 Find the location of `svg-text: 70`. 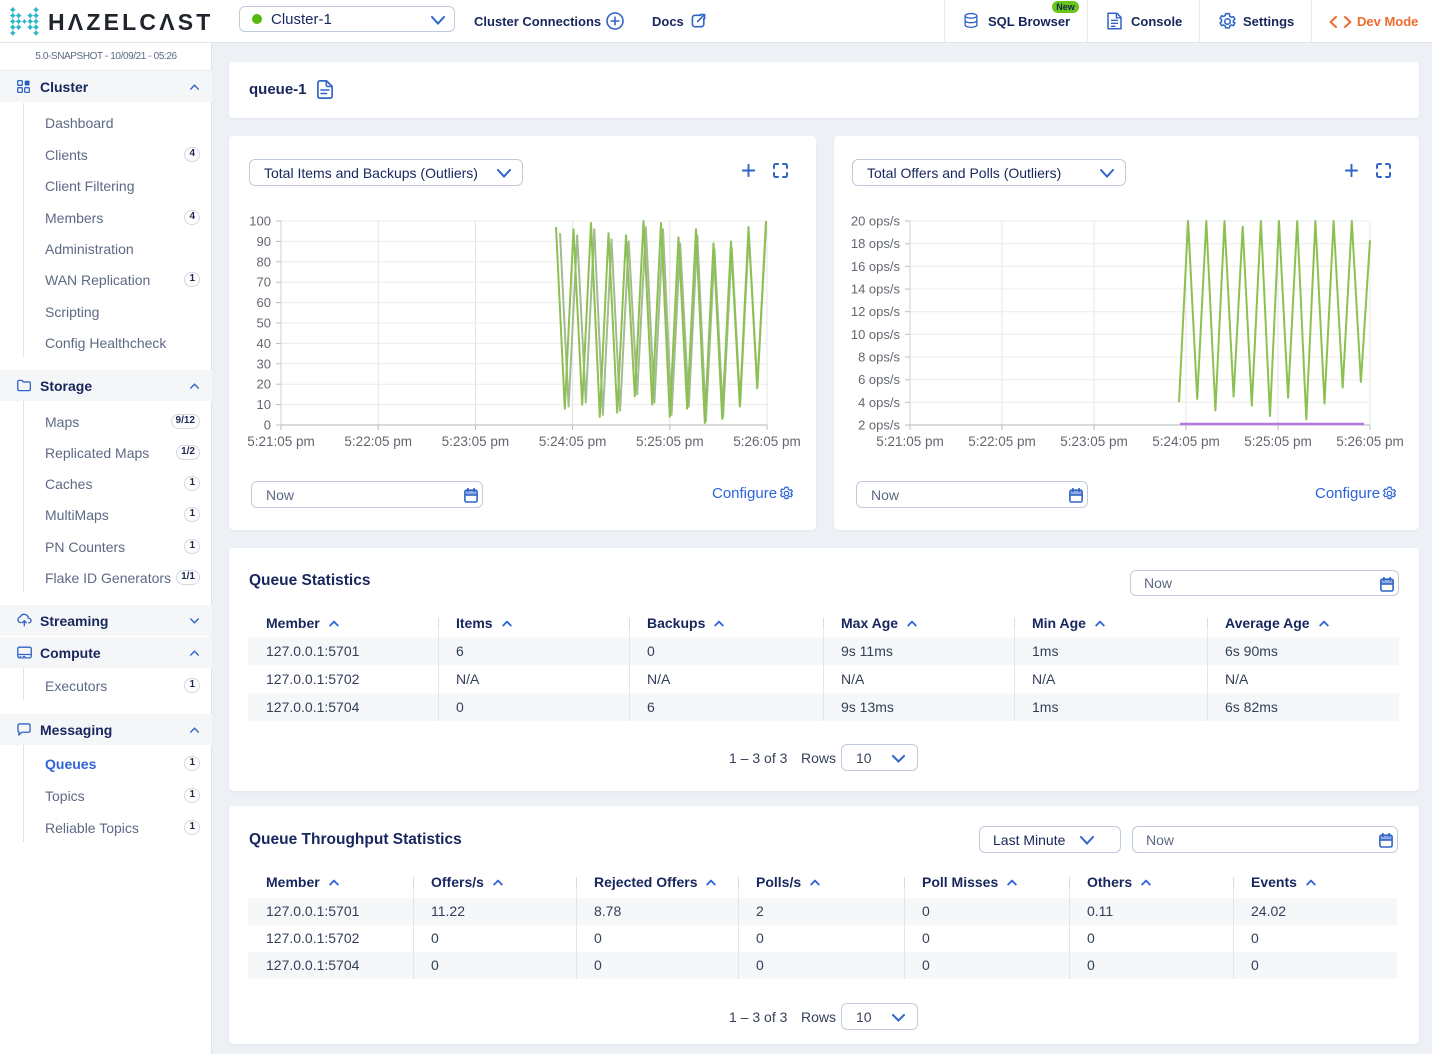

svg-text: 70 is located at coordinates (264, 282).